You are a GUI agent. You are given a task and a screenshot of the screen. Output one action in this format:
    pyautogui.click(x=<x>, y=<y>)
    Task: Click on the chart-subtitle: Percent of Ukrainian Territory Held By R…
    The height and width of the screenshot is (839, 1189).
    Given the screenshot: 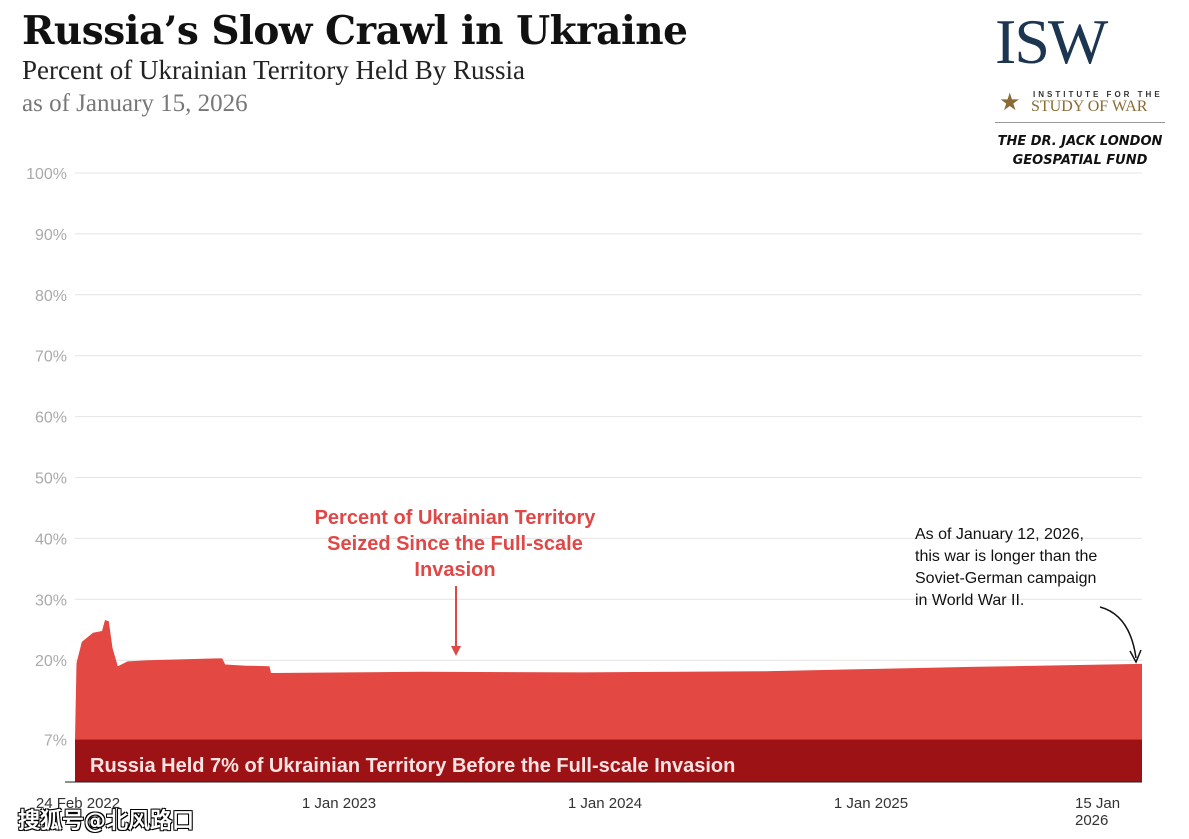 What is the action you would take?
    pyautogui.click(x=273, y=70)
    